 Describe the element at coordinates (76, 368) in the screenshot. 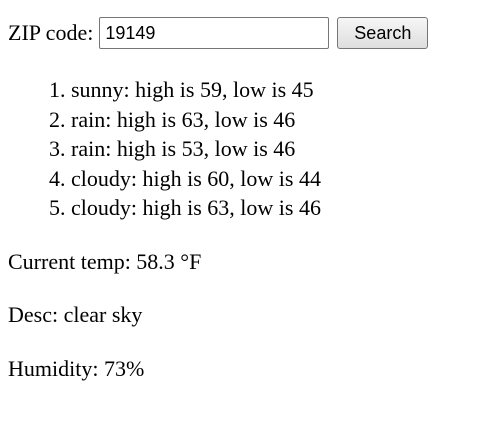

I see `humidity-text: Humidity: 73%` at that location.